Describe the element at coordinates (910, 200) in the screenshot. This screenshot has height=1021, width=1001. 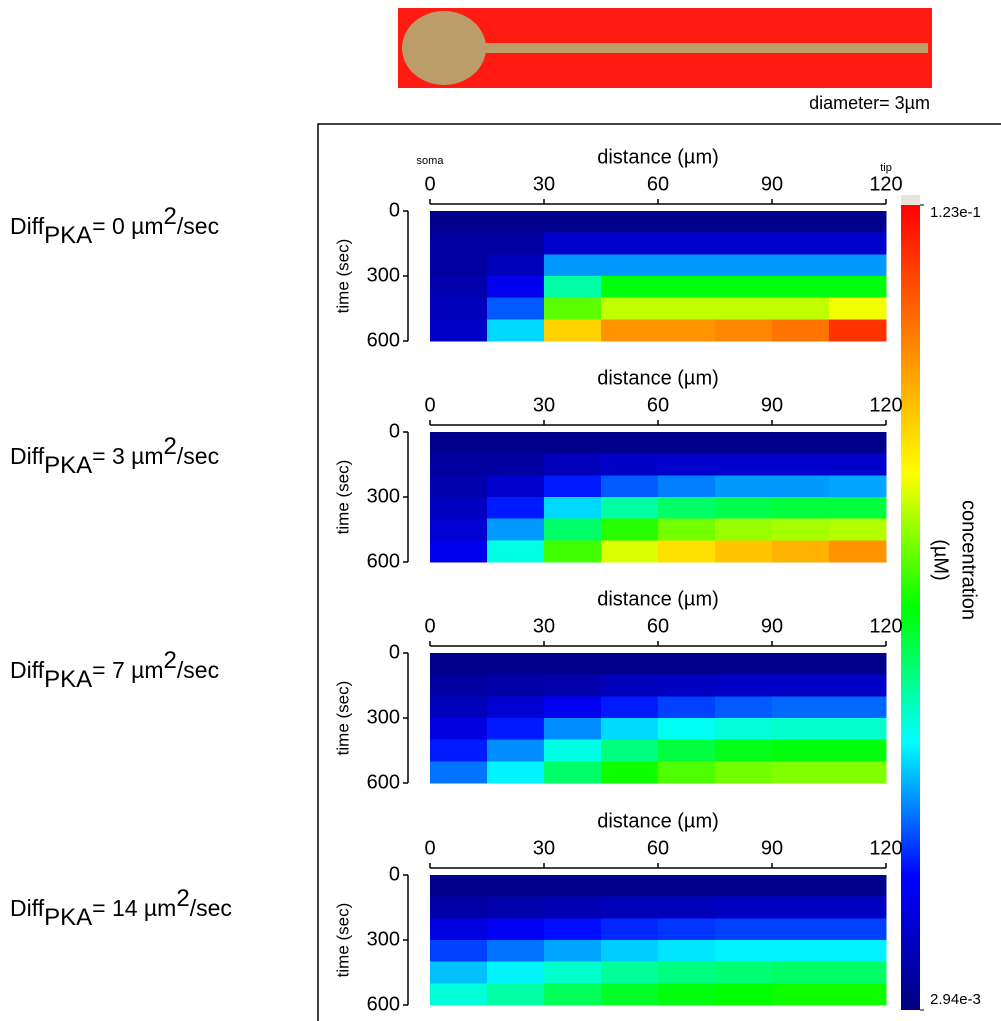
I see `colorbar-cap` at that location.